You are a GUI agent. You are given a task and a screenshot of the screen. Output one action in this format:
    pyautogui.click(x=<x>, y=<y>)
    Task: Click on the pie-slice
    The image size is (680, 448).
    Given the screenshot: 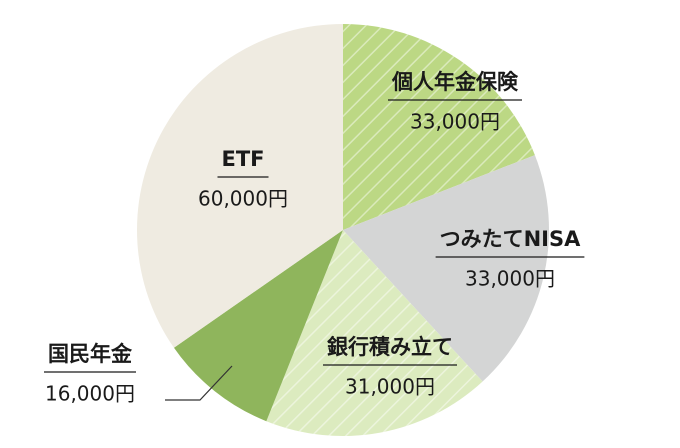 What is the action you would take?
    pyautogui.click(x=258, y=326)
    